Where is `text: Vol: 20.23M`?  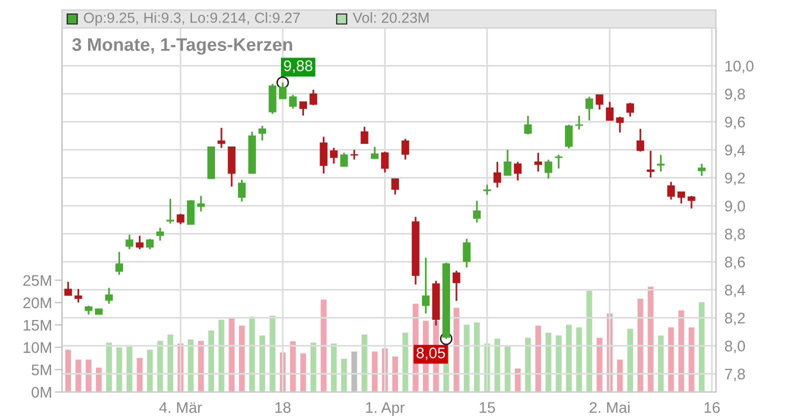
text: Vol: 20.23M is located at coordinates (390, 17).